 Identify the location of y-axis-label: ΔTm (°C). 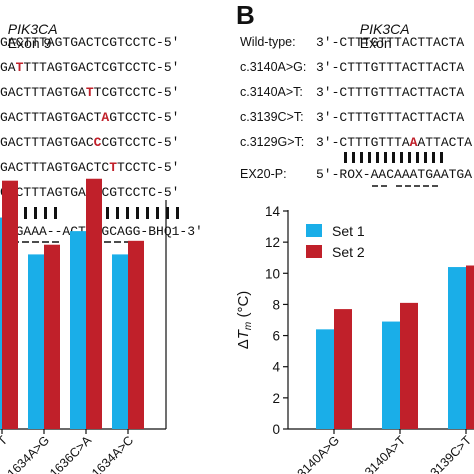
(244, 320).